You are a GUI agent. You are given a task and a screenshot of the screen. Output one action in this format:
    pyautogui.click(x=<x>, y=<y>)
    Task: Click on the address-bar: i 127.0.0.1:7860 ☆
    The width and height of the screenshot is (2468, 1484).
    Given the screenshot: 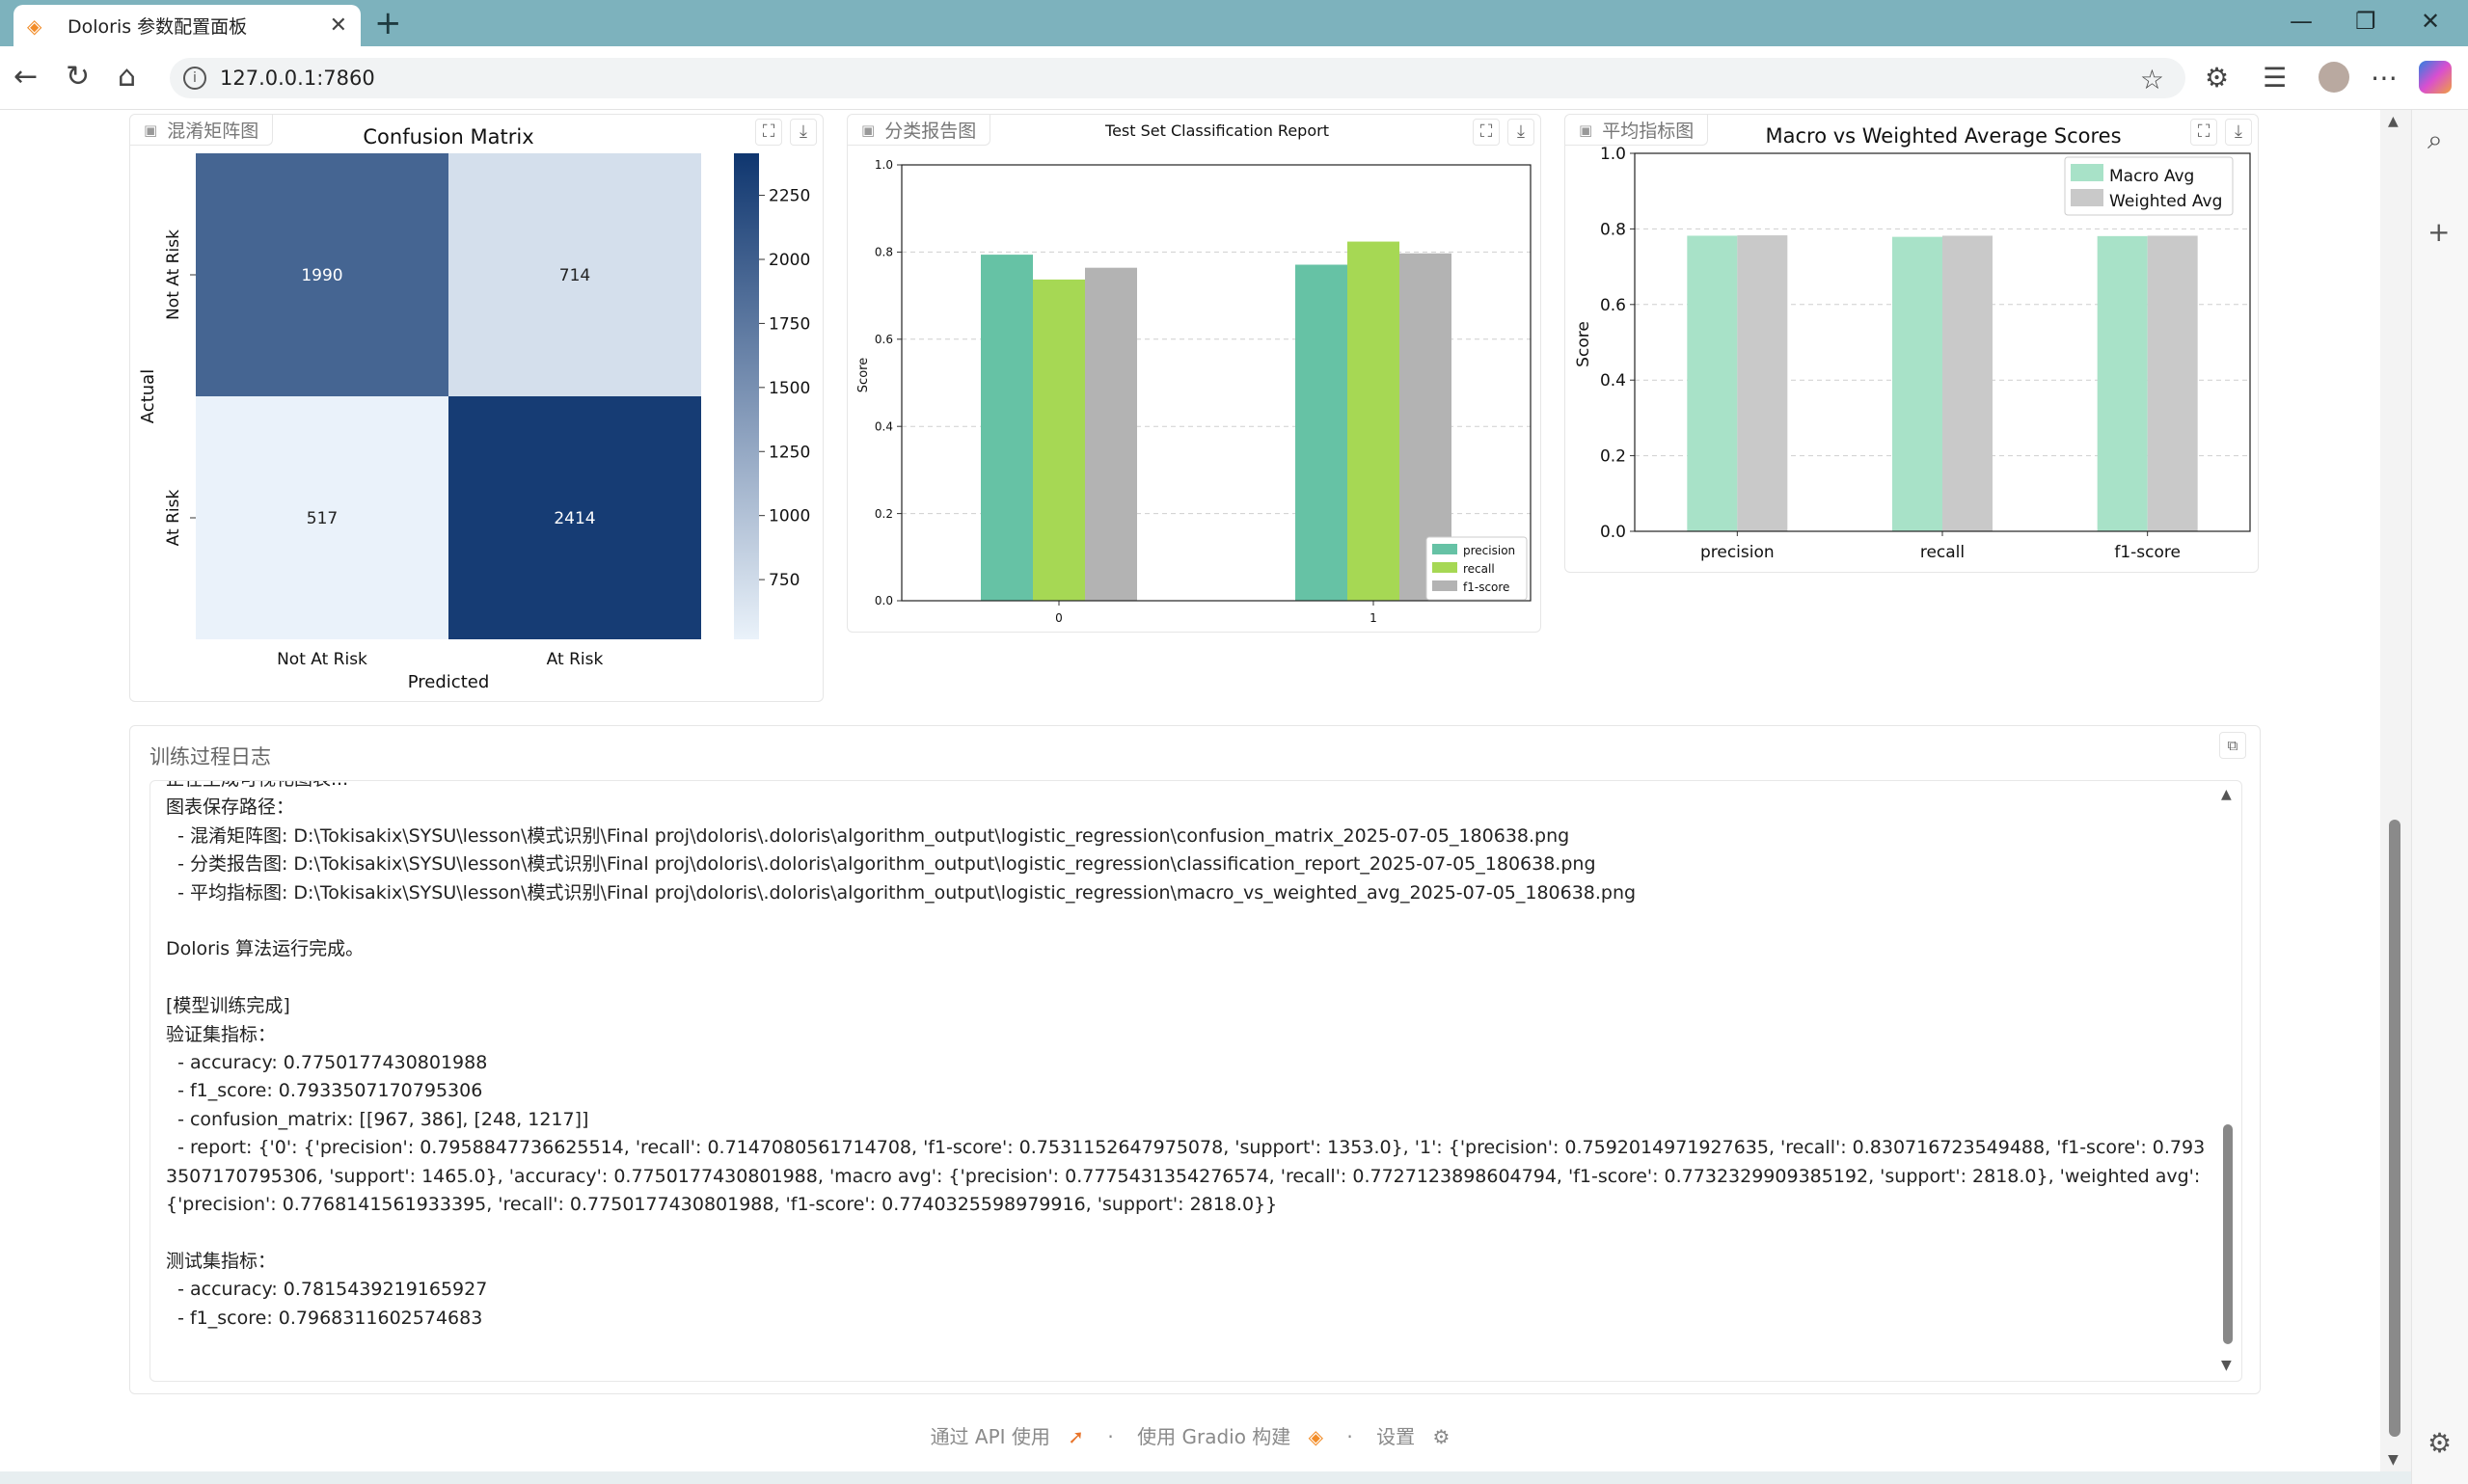 What is the action you would take?
    pyautogui.click(x=1177, y=78)
    